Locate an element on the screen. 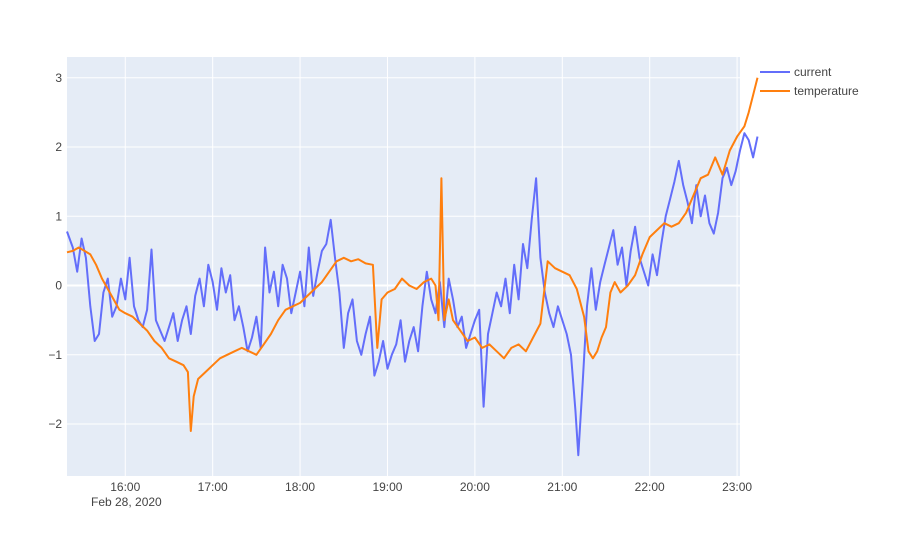 The height and width of the screenshot is (537, 904). y-tick-label: 3 is located at coordinates (58, 78).